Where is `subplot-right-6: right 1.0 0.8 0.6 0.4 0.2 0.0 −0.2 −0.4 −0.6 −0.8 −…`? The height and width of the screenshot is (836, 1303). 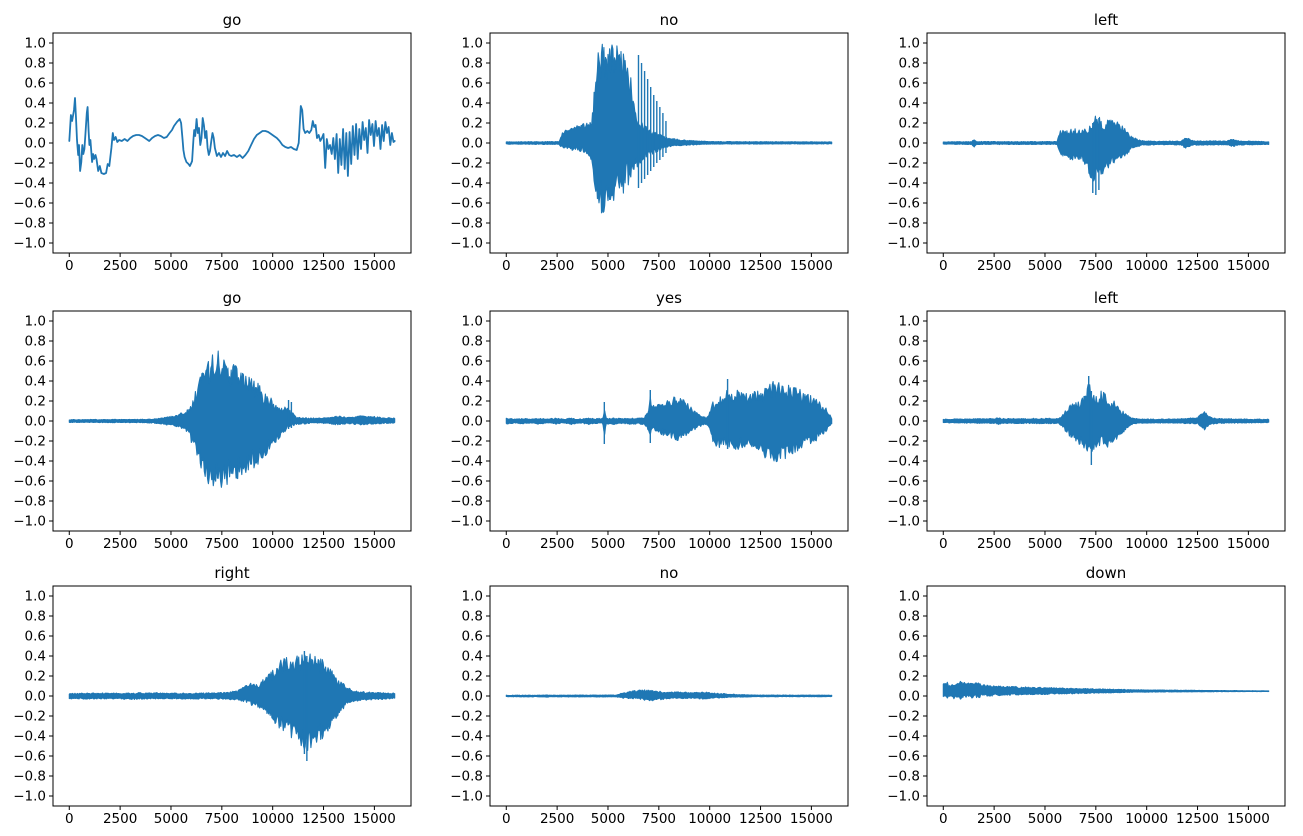 subplot-right-6: right 1.0 0.8 0.6 0.4 0.2 0.0 −0.2 −0.4 −0.6 −0.8 −… is located at coordinates (212, 695).